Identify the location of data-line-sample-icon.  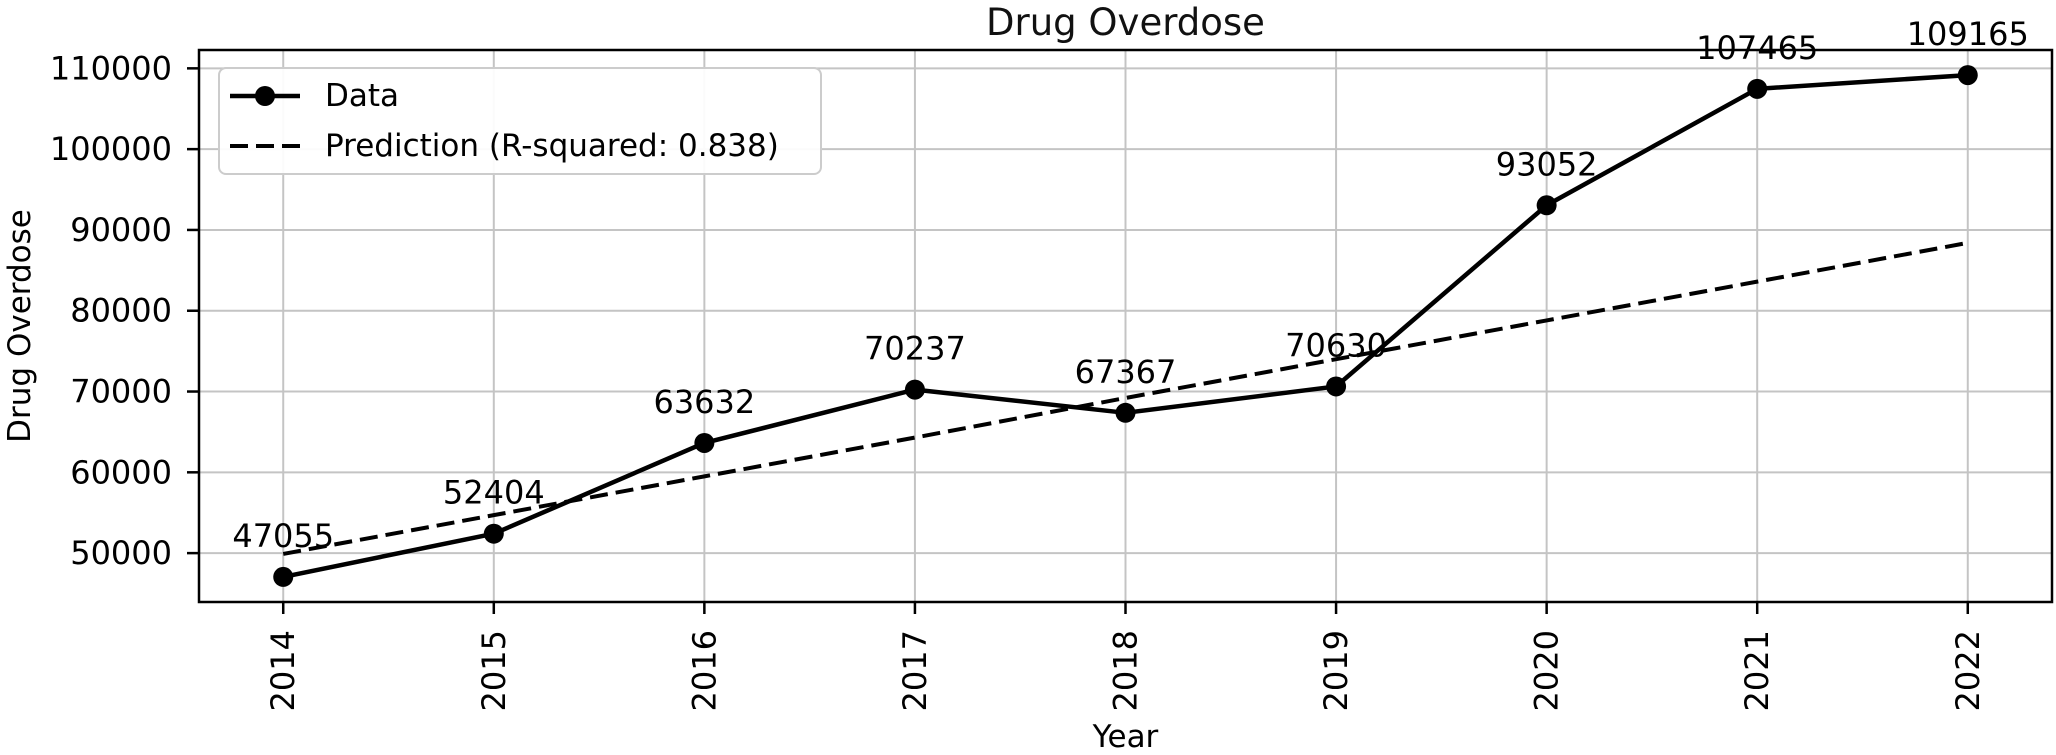
(265, 96).